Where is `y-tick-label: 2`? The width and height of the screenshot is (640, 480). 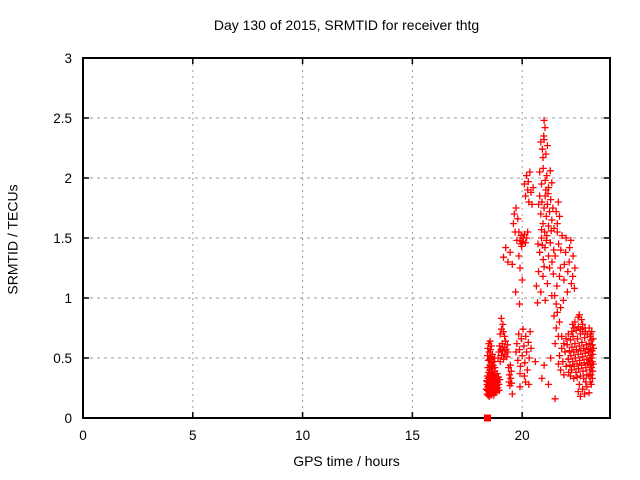
y-tick-label: 2 is located at coordinates (68, 178).